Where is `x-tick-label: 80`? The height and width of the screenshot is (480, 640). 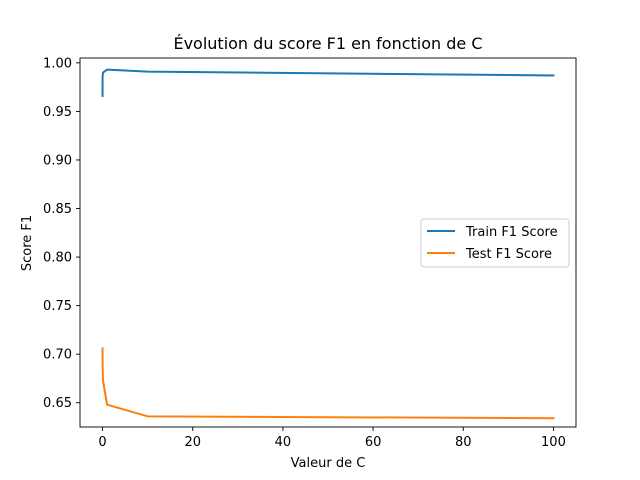 x-tick-label: 80 is located at coordinates (463, 442).